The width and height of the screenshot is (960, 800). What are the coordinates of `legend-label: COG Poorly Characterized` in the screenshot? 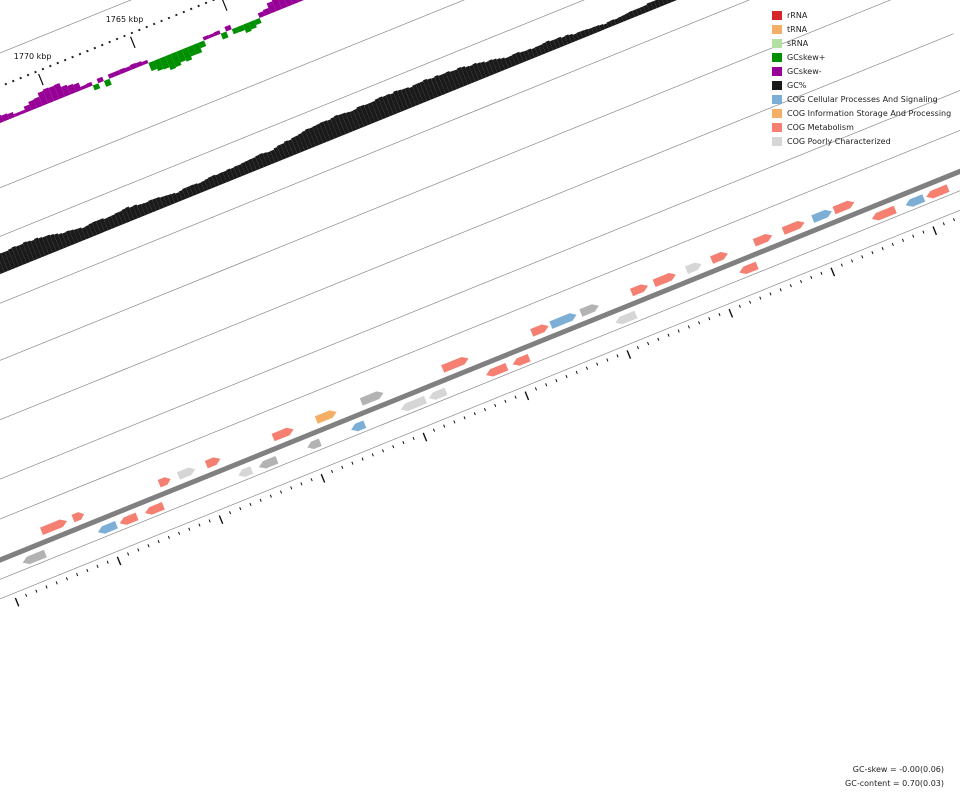 It's located at (839, 141).